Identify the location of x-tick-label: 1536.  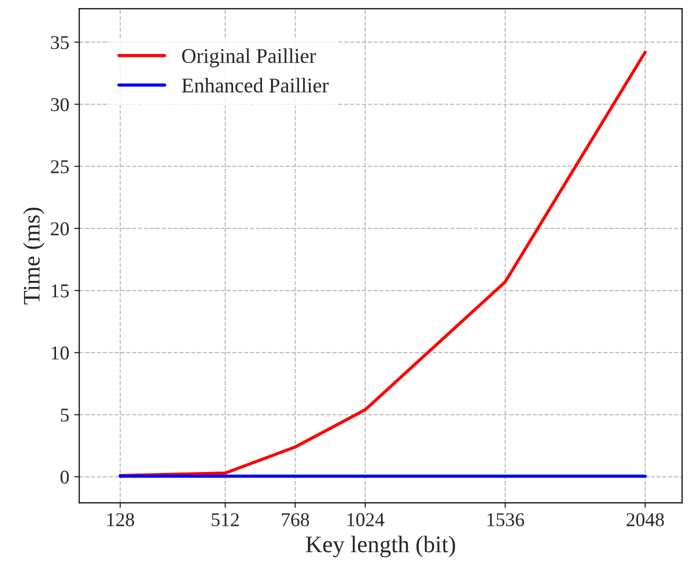
(505, 519).